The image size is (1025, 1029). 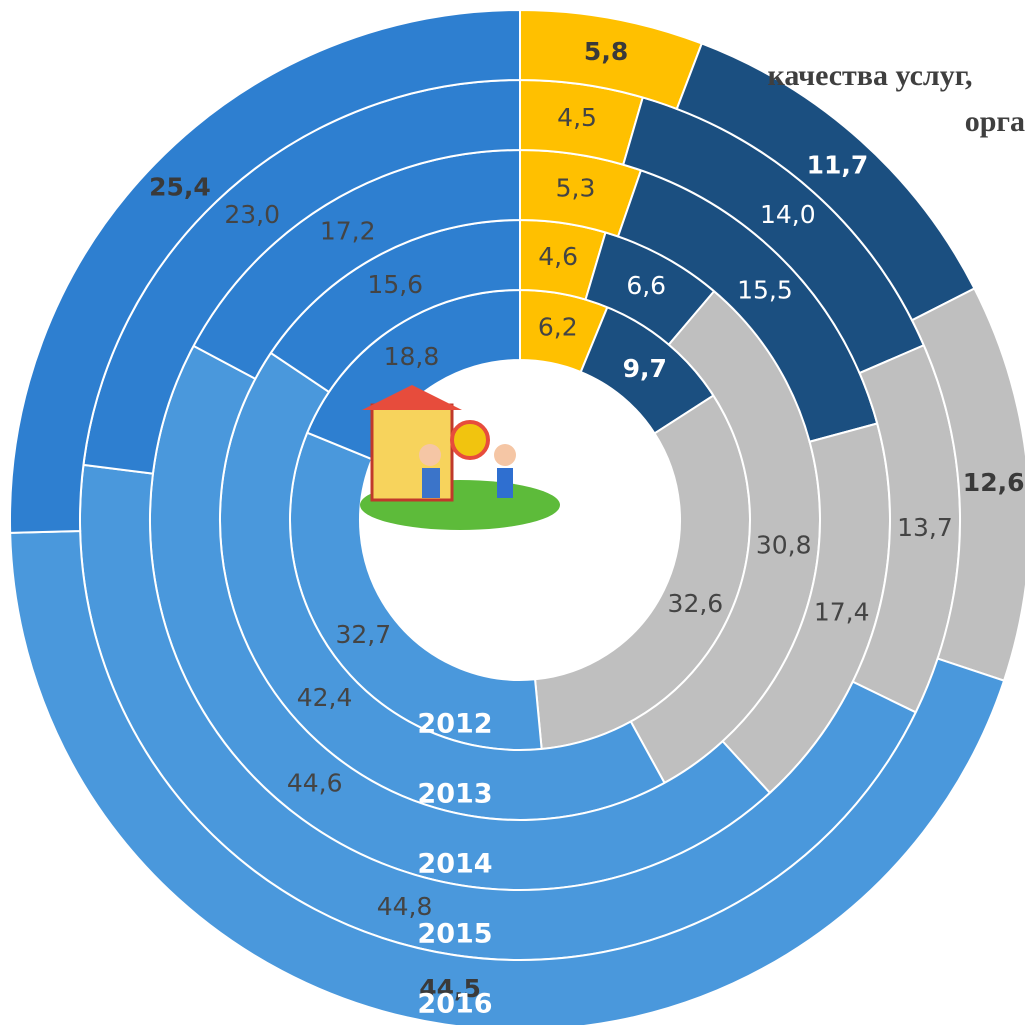 What do you see at coordinates (558, 327) in the screenshot?
I see `data-label: 6,2` at bounding box center [558, 327].